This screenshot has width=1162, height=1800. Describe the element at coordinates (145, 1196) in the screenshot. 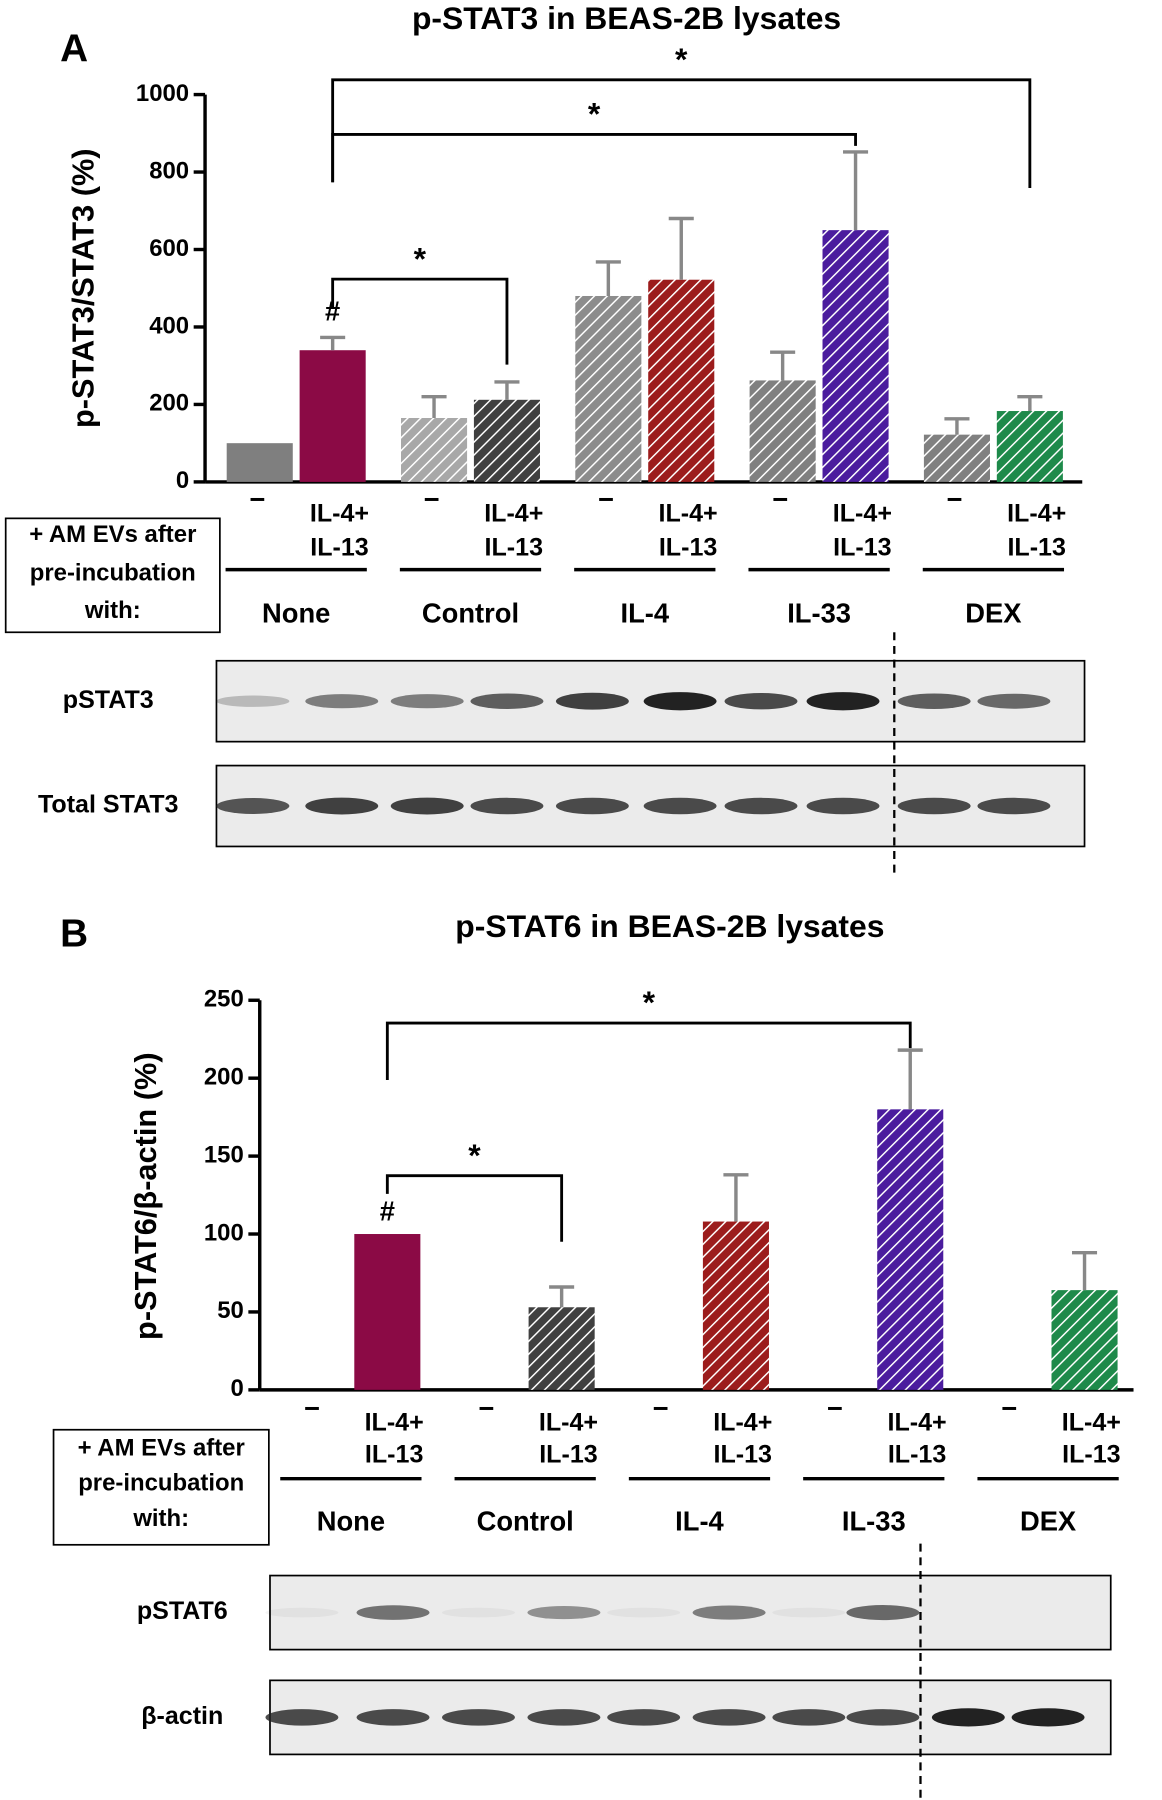

I see `y-axis-label: p-STAT6/β-actin (%)` at that location.